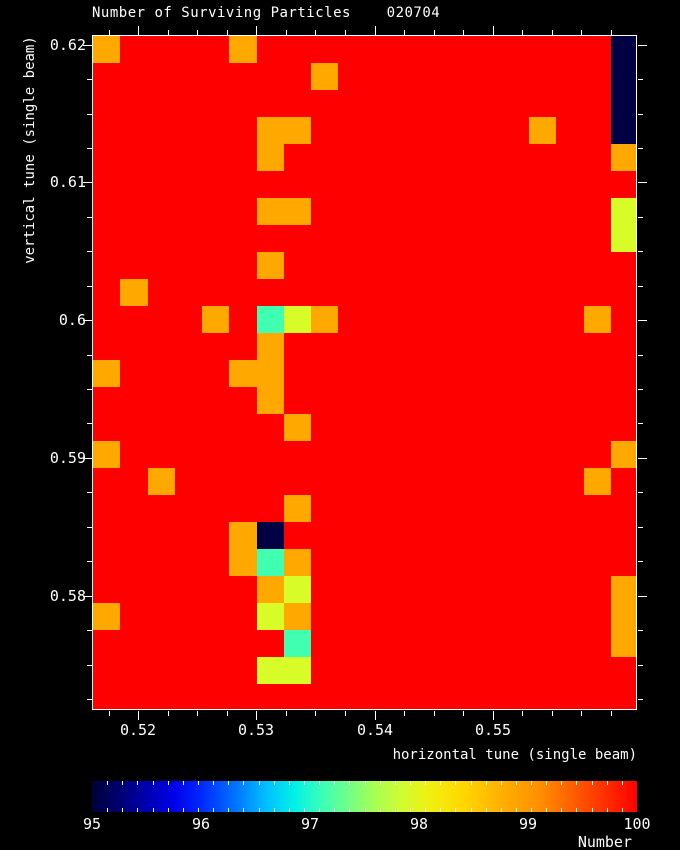  What do you see at coordinates (364, 796) in the screenshot?
I see `colorbar-gradient` at bounding box center [364, 796].